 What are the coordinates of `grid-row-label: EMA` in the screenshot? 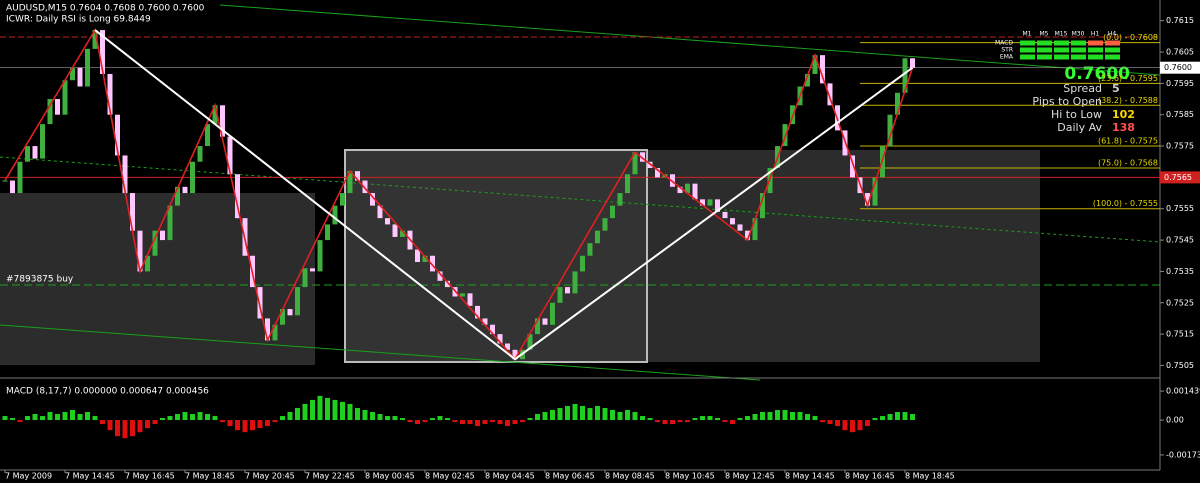 It's located at (1007, 57).